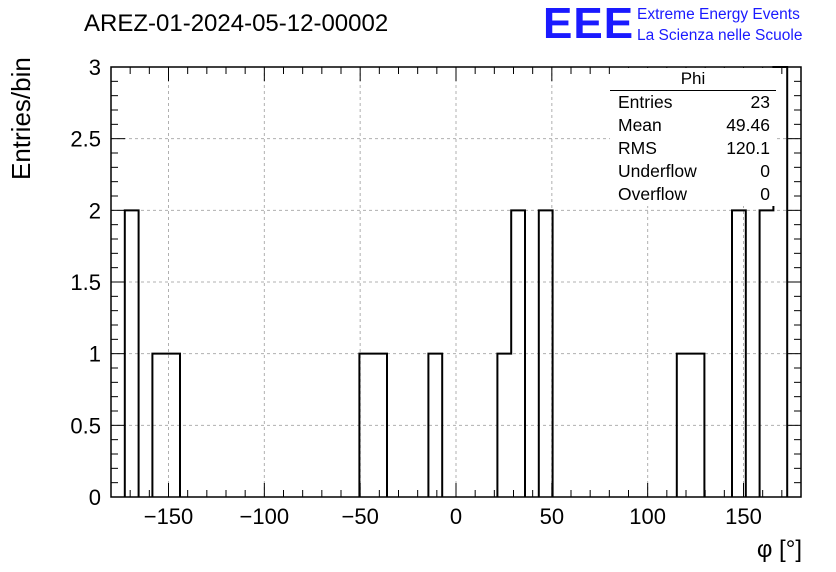  I want to click on stats-value: 49.46, so click(748, 125).